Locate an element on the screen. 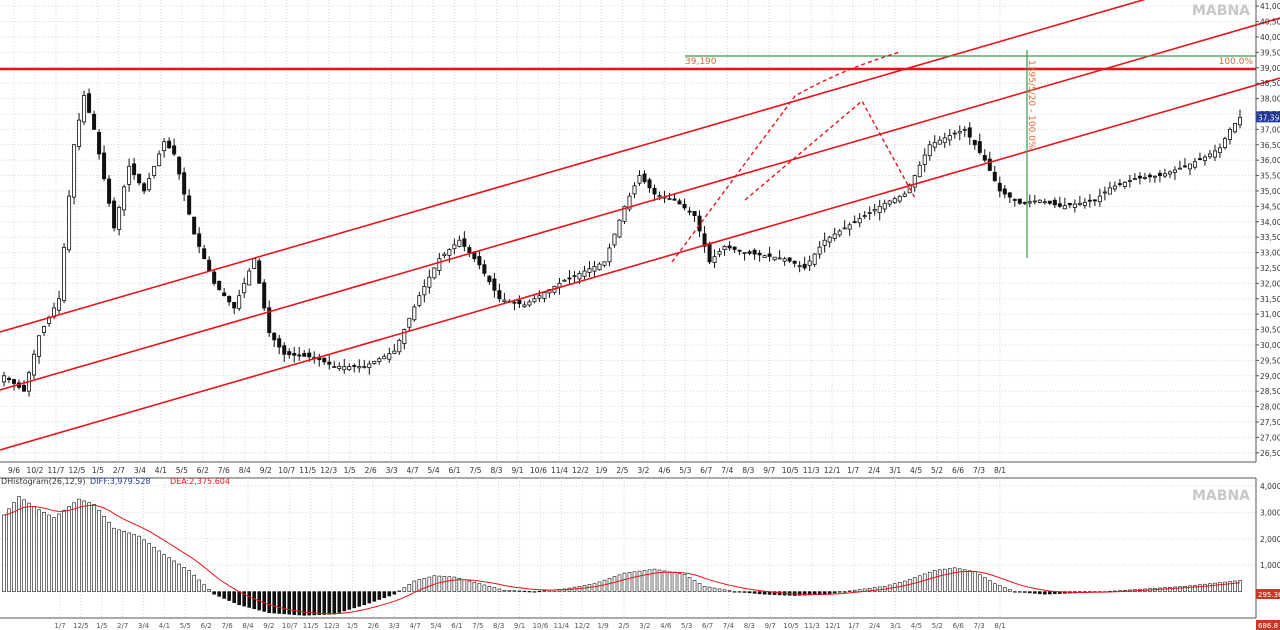 The width and height of the screenshot is (1280, 630). macd-x-tick-label: 7/6 is located at coordinates (227, 626).